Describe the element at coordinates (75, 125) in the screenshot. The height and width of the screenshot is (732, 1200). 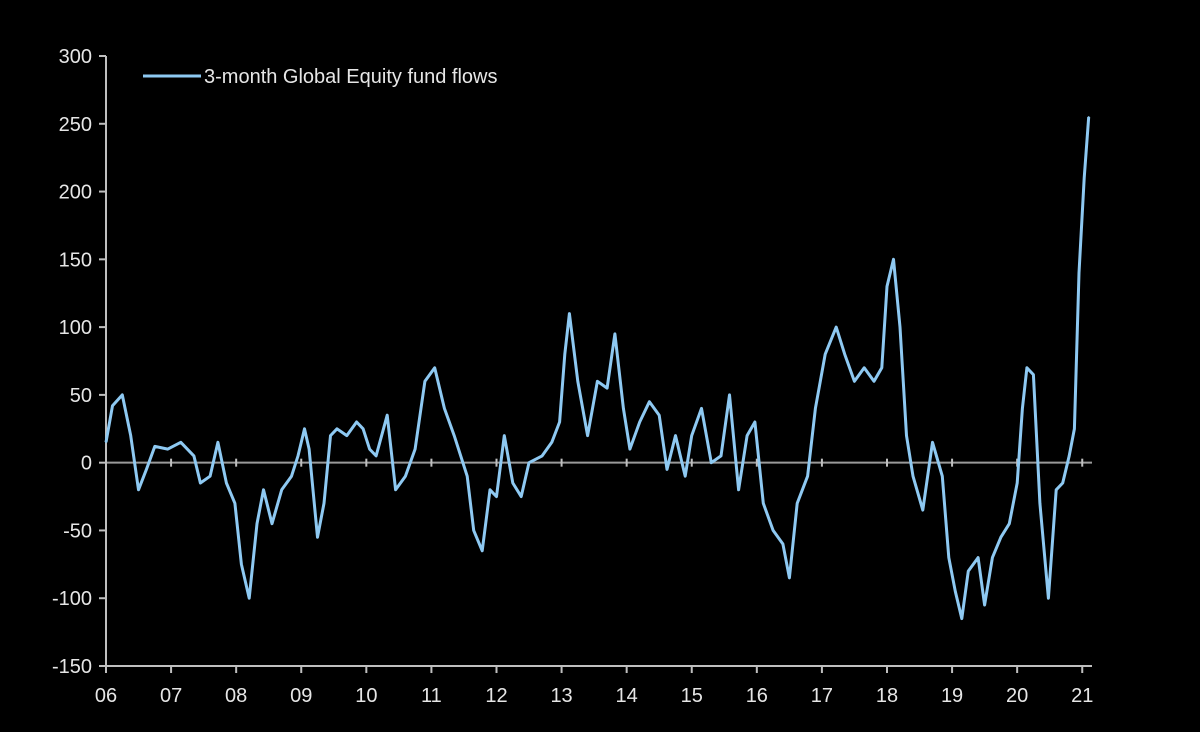
I see `y-tick-label: 250` at that location.